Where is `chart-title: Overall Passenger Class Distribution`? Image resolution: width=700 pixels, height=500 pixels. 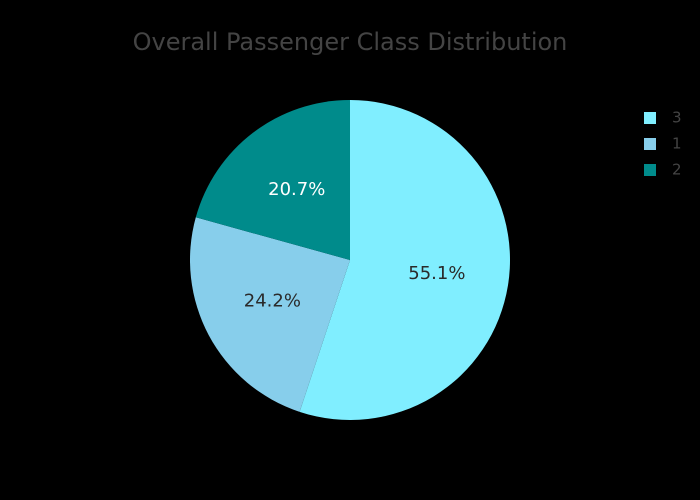 chart-title: Overall Passenger Class Distribution is located at coordinates (350, 42).